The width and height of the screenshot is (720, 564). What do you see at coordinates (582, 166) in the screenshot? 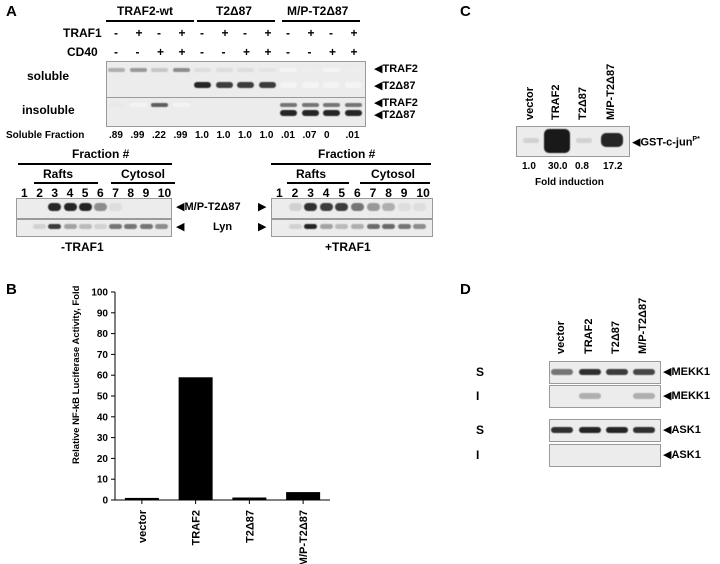
I see `panel-c-fold-value: 0.8` at bounding box center [582, 166].